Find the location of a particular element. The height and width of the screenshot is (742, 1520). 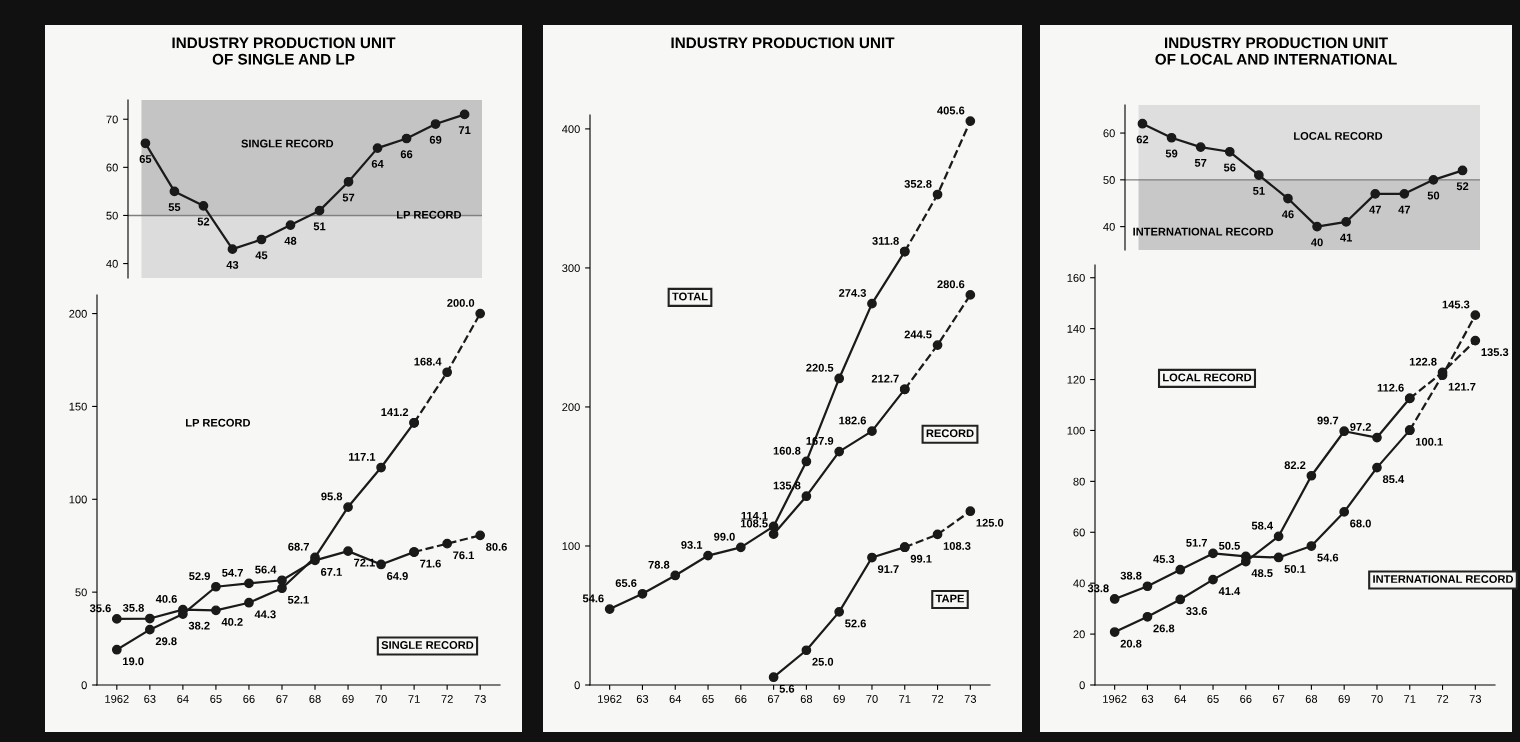

data-label: 47 is located at coordinates (1375, 209).